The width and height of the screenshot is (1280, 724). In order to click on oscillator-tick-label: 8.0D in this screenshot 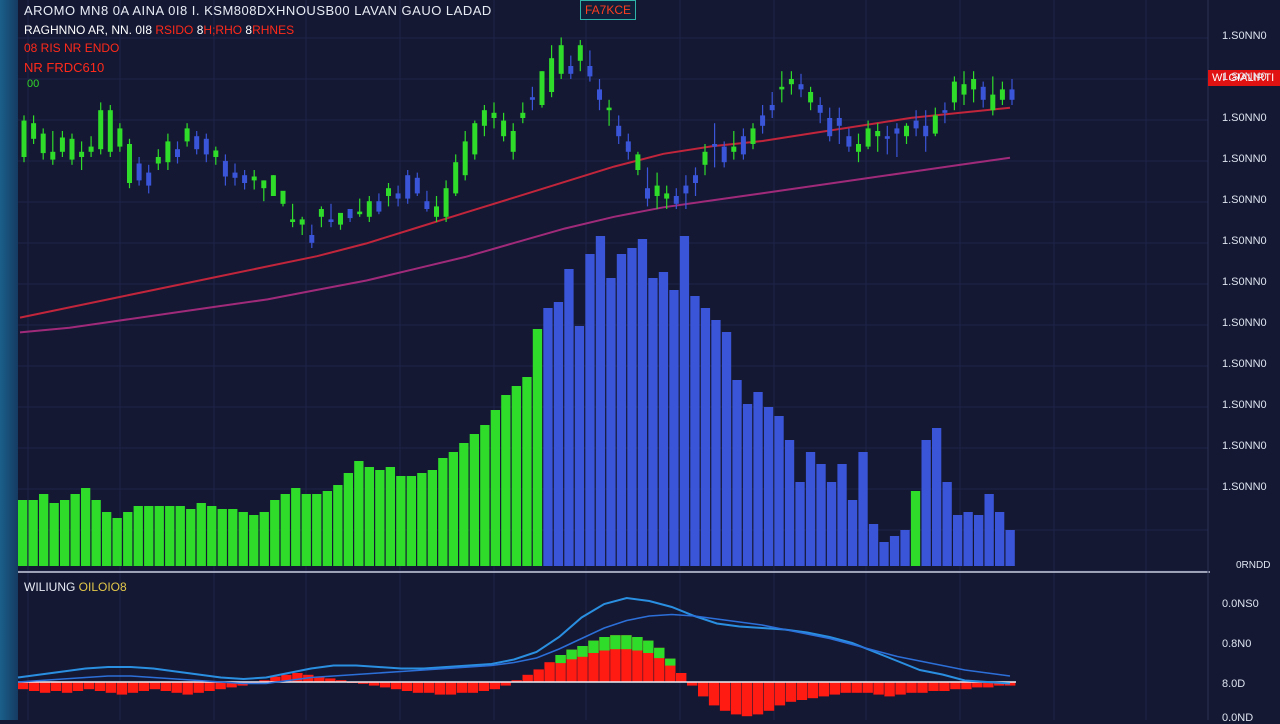, I will do `click(1234, 684)`.